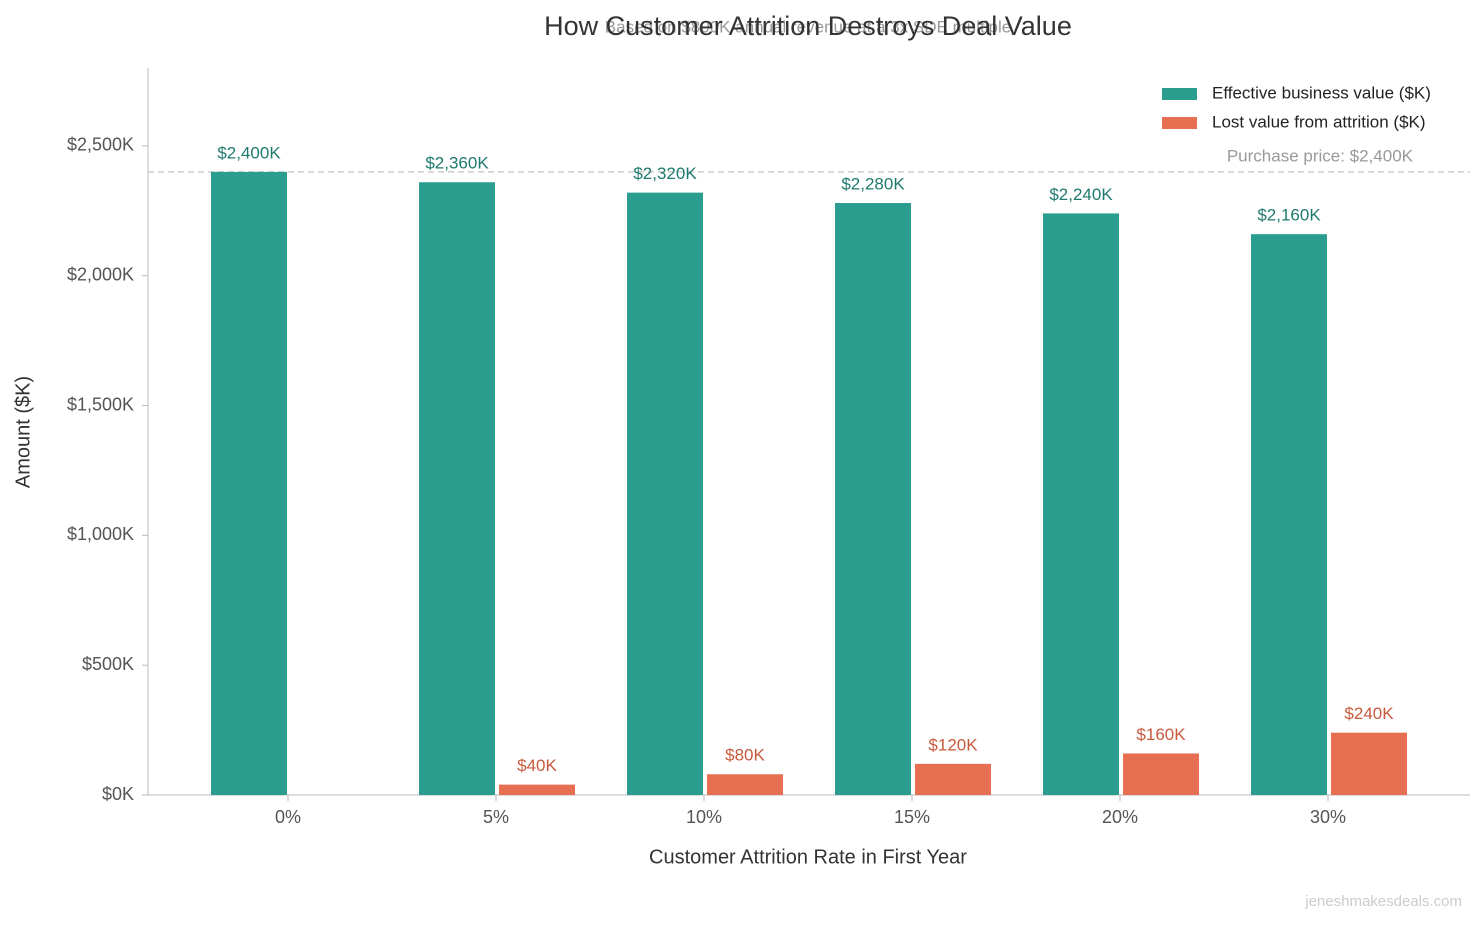  I want to click on legend-label: Lost value from attrition ($K), so click(1319, 121).